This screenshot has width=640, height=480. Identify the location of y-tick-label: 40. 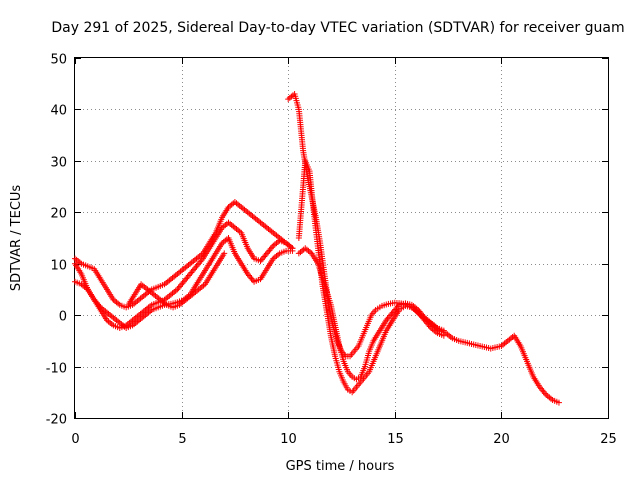
(58, 111).